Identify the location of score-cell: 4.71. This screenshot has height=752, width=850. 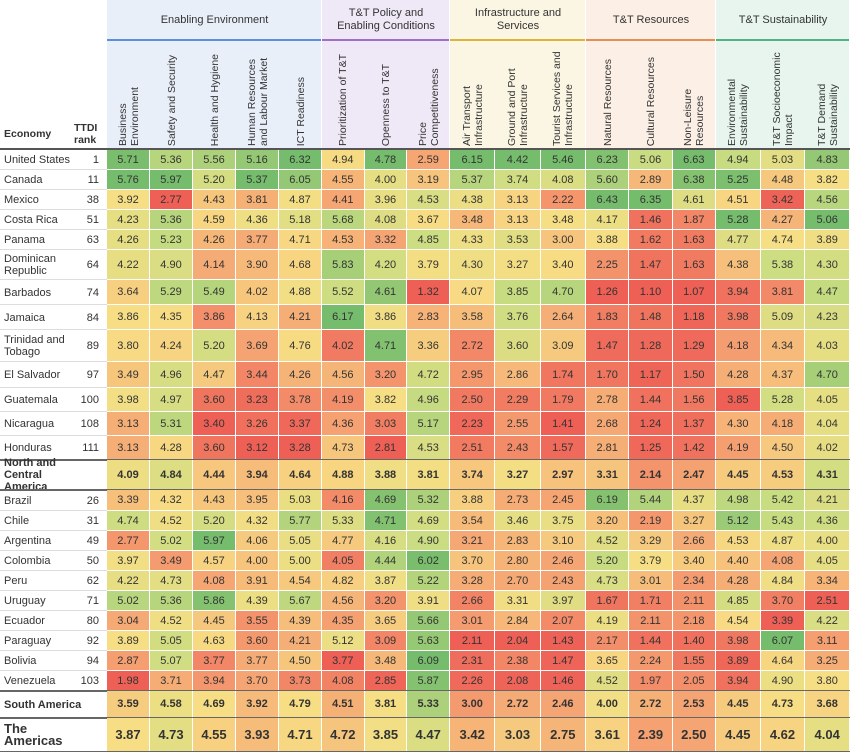
(386, 346).